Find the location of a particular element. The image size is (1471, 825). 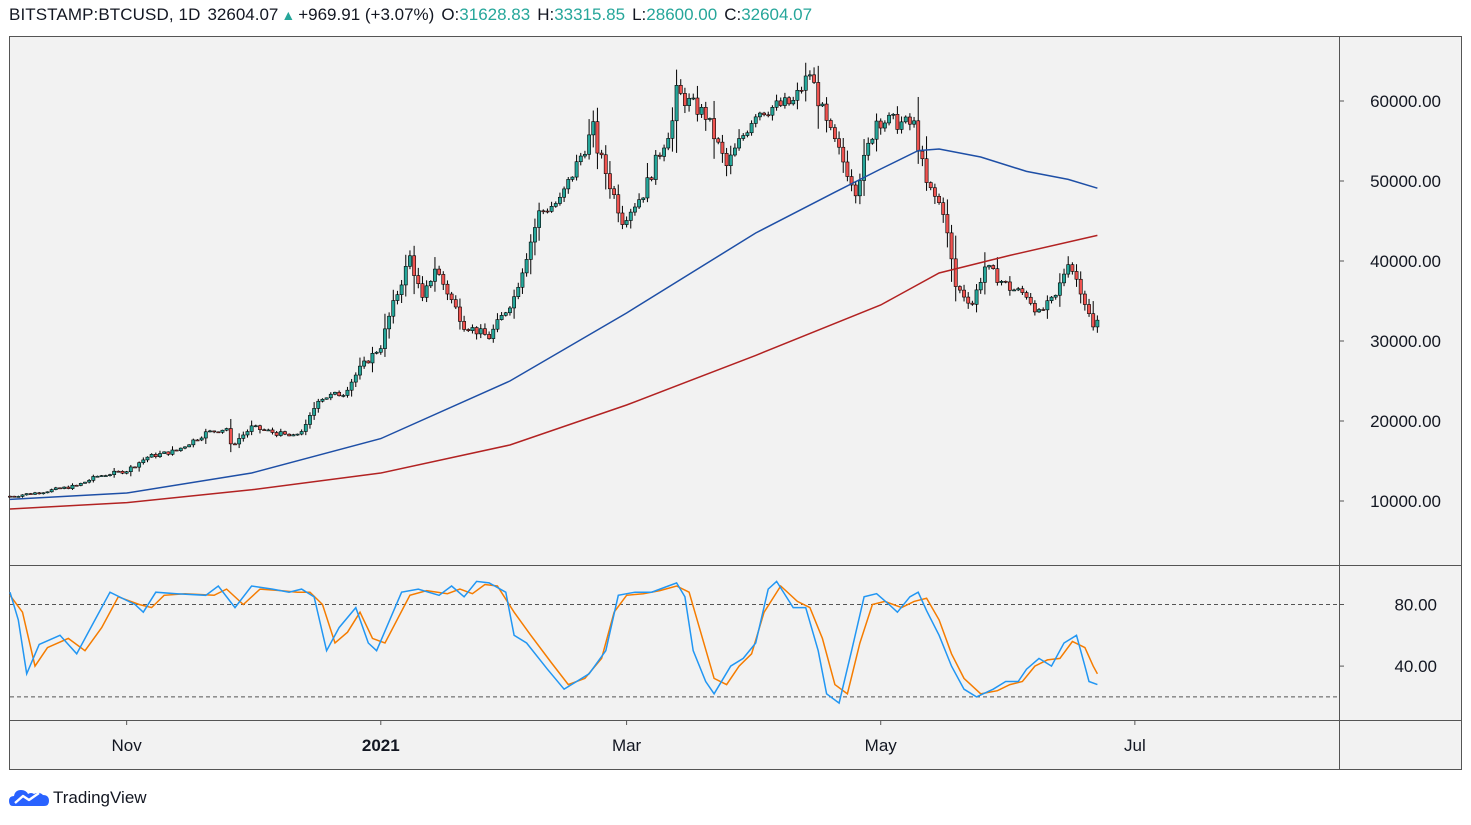

price-tick-label: 40000.00 is located at coordinates (1405, 261).